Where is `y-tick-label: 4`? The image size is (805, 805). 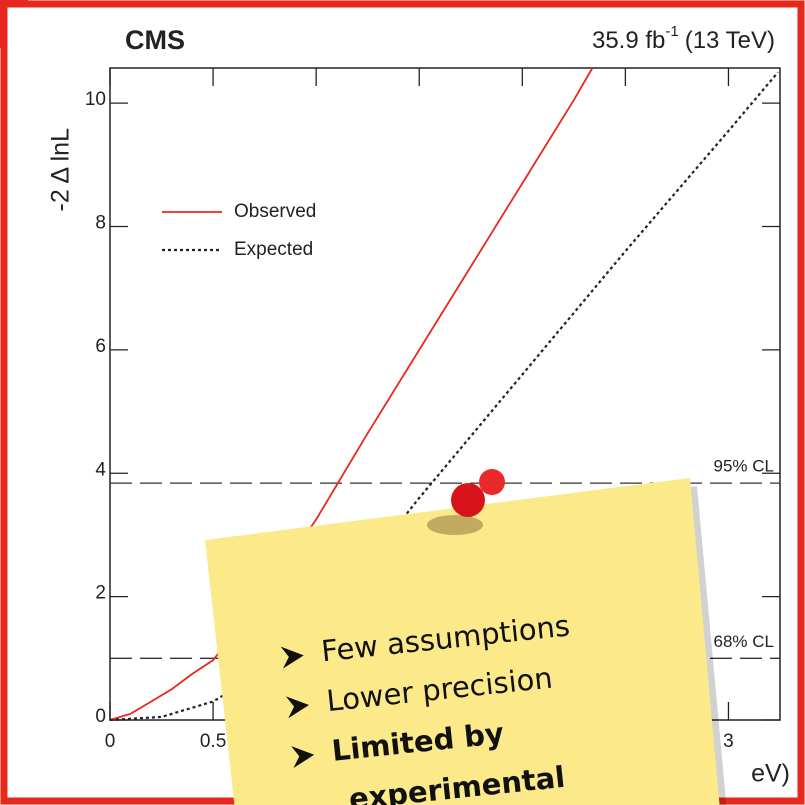 y-tick-label: 4 is located at coordinates (100, 469).